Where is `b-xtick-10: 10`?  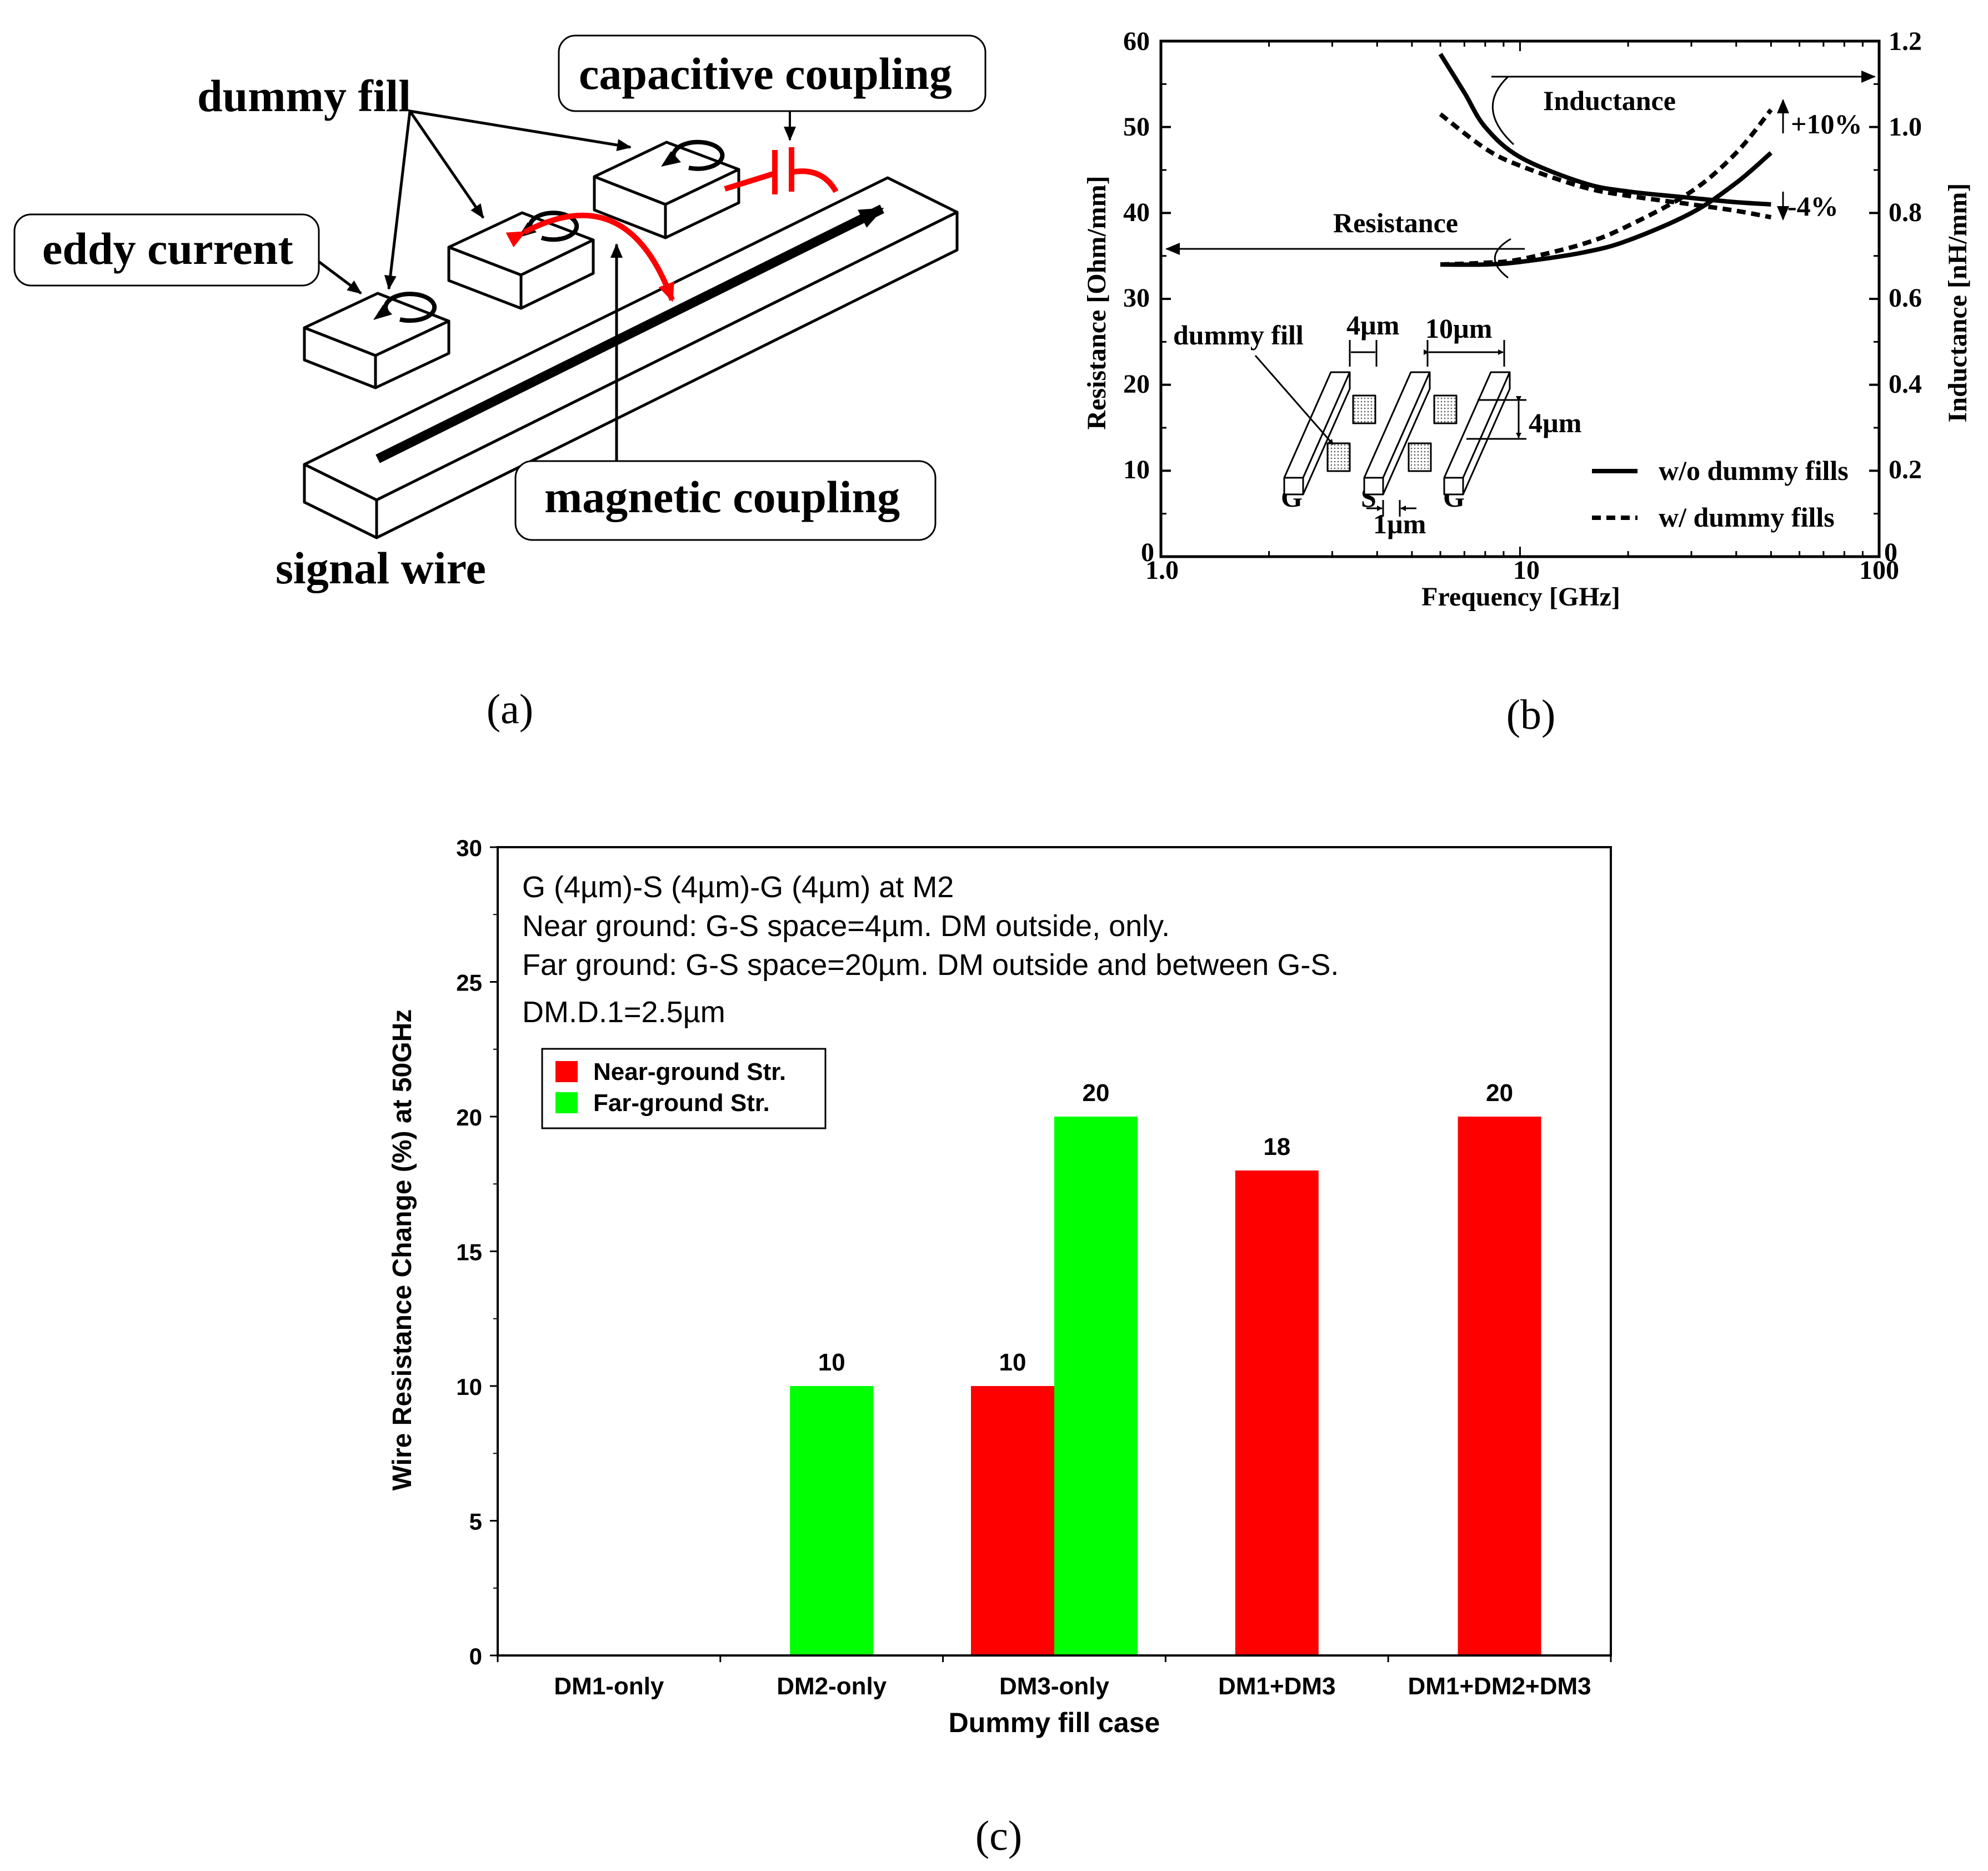 b-xtick-10: 10 is located at coordinates (1526, 571).